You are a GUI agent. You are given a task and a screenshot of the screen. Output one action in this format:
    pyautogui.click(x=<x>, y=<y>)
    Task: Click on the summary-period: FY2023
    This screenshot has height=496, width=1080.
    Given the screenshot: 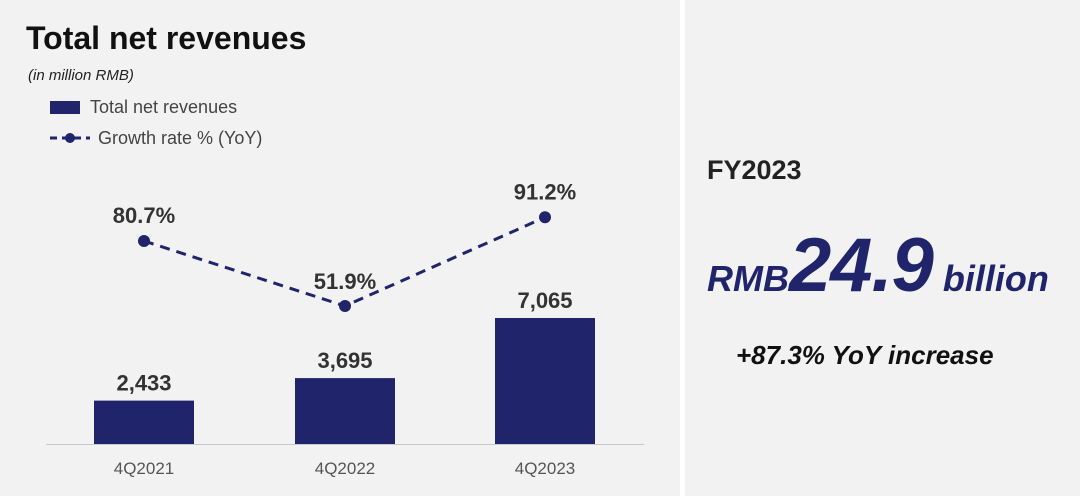 What is the action you would take?
    pyautogui.click(x=754, y=170)
    